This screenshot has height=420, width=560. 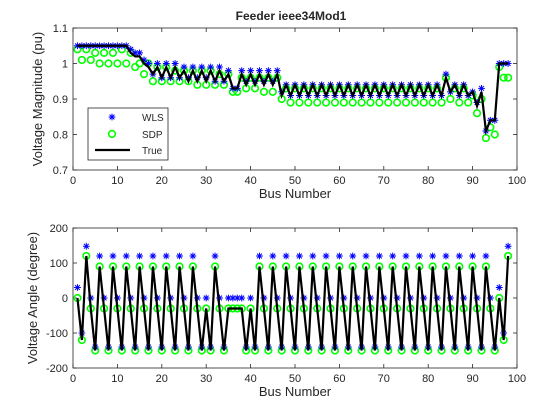 I want to click on magnitude-xtick-label: 90, so click(x=472, y=181).